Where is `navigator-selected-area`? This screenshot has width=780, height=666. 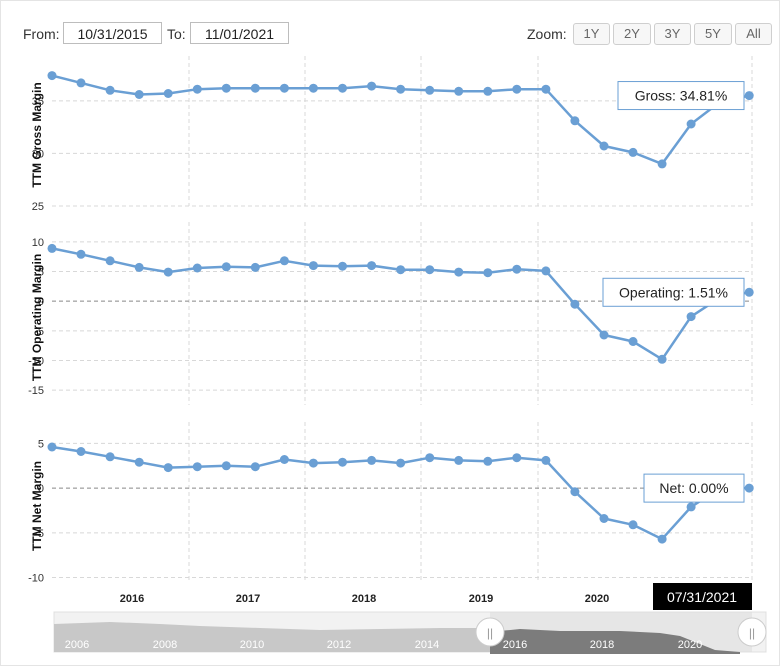
navigator-selected-area is located at coordinates (615, 641).